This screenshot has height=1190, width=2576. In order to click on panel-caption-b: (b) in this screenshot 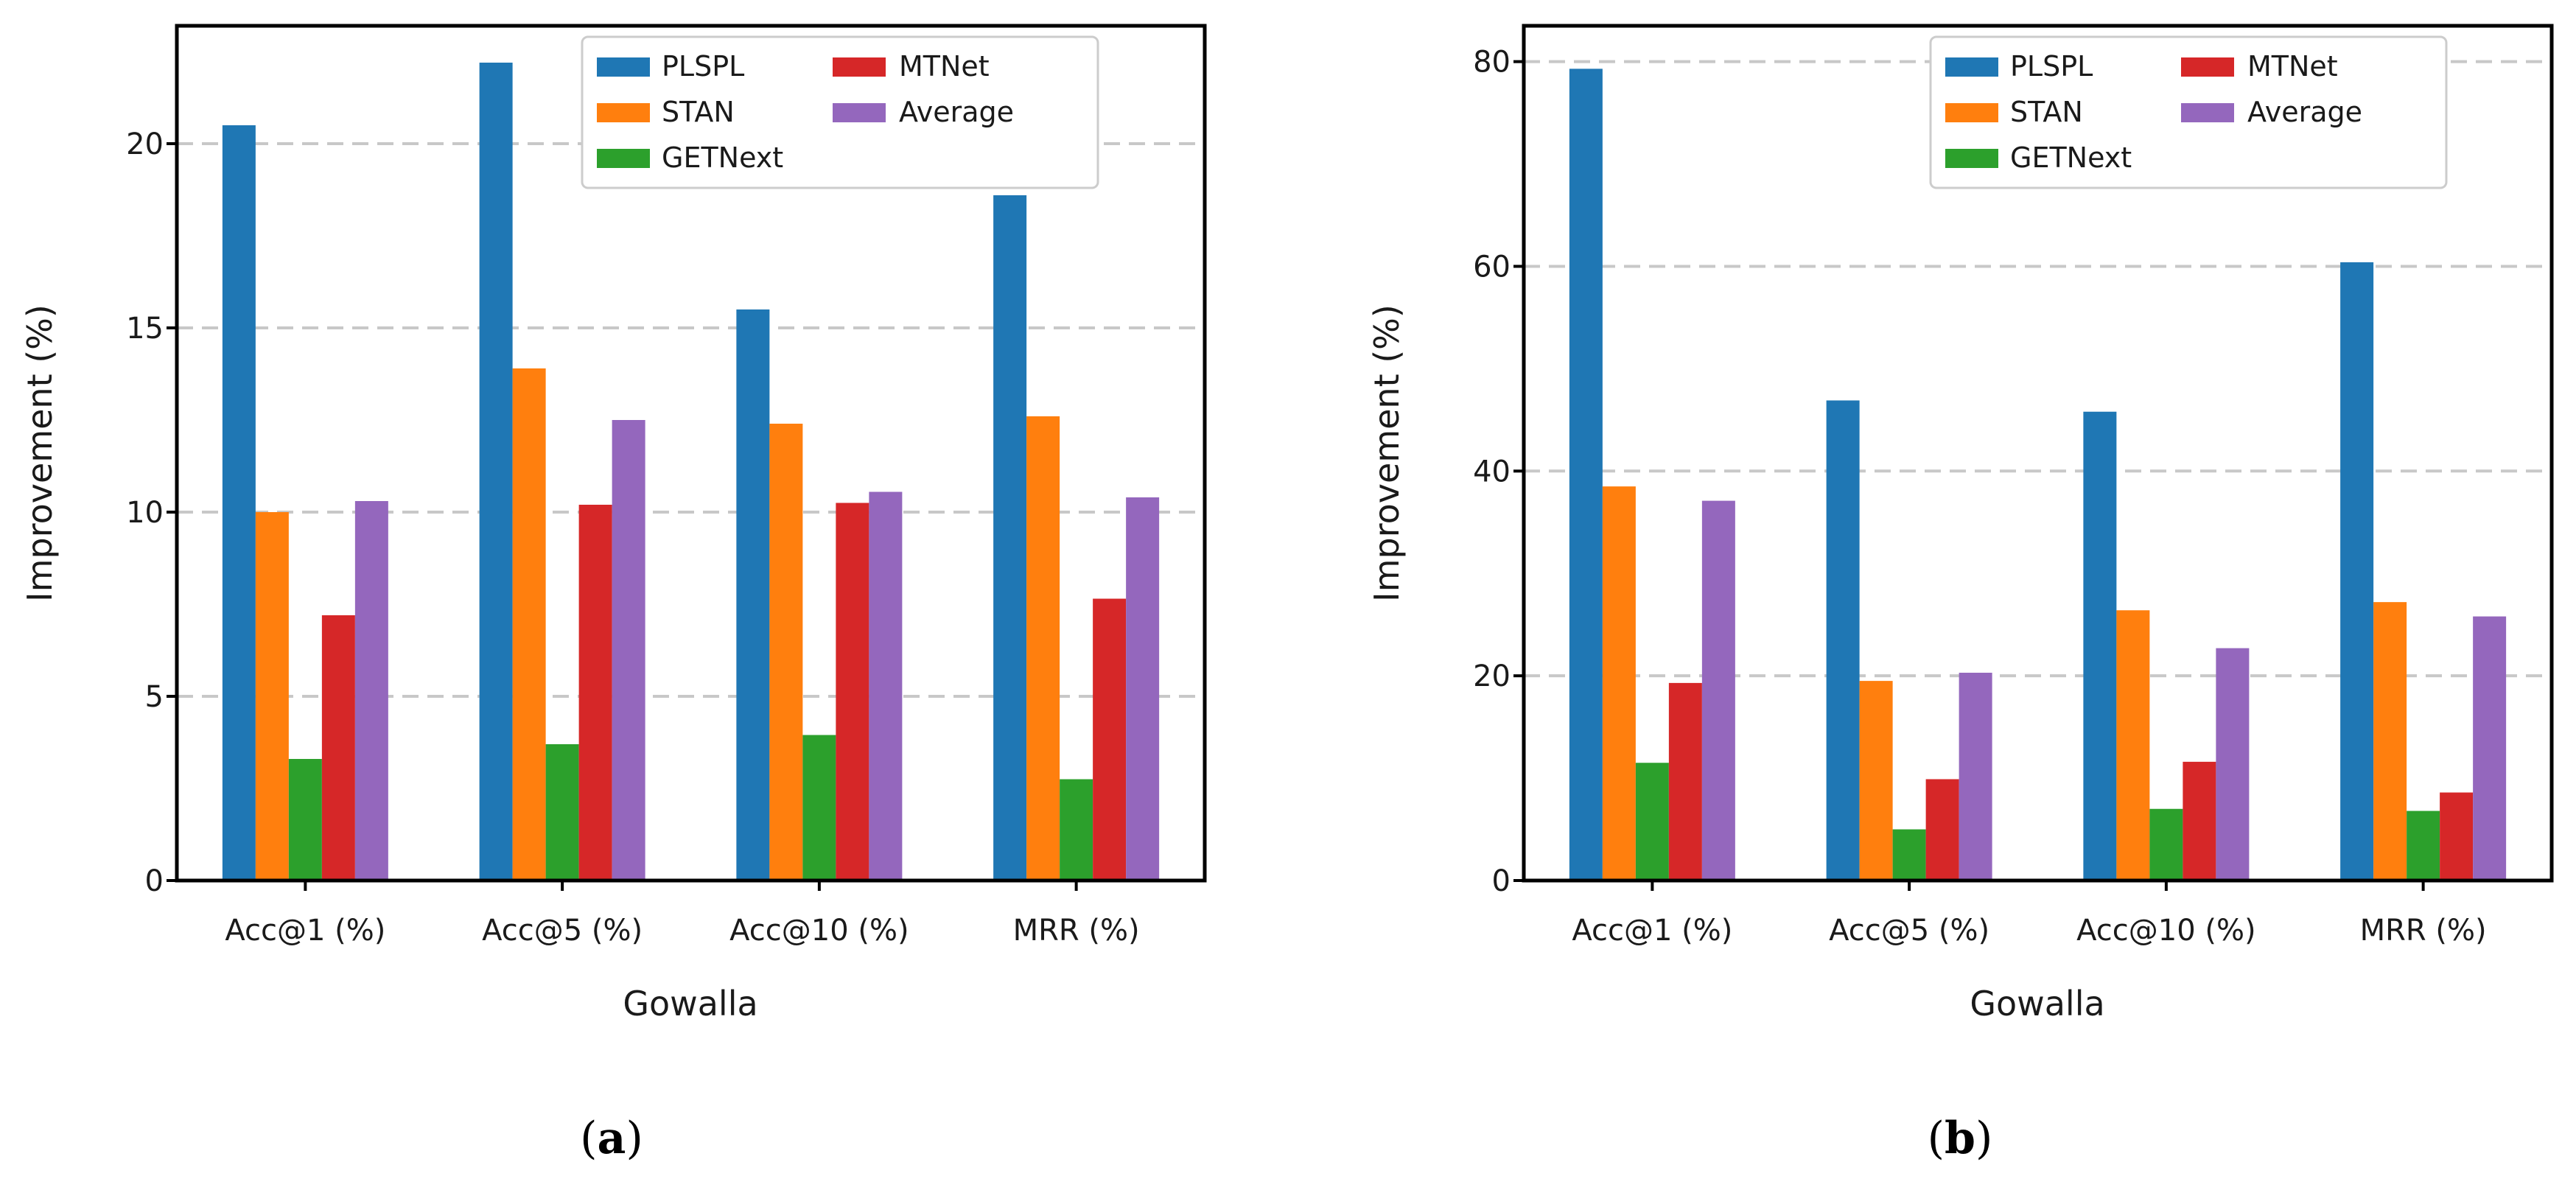, I will do `click(1960, 1138)`.